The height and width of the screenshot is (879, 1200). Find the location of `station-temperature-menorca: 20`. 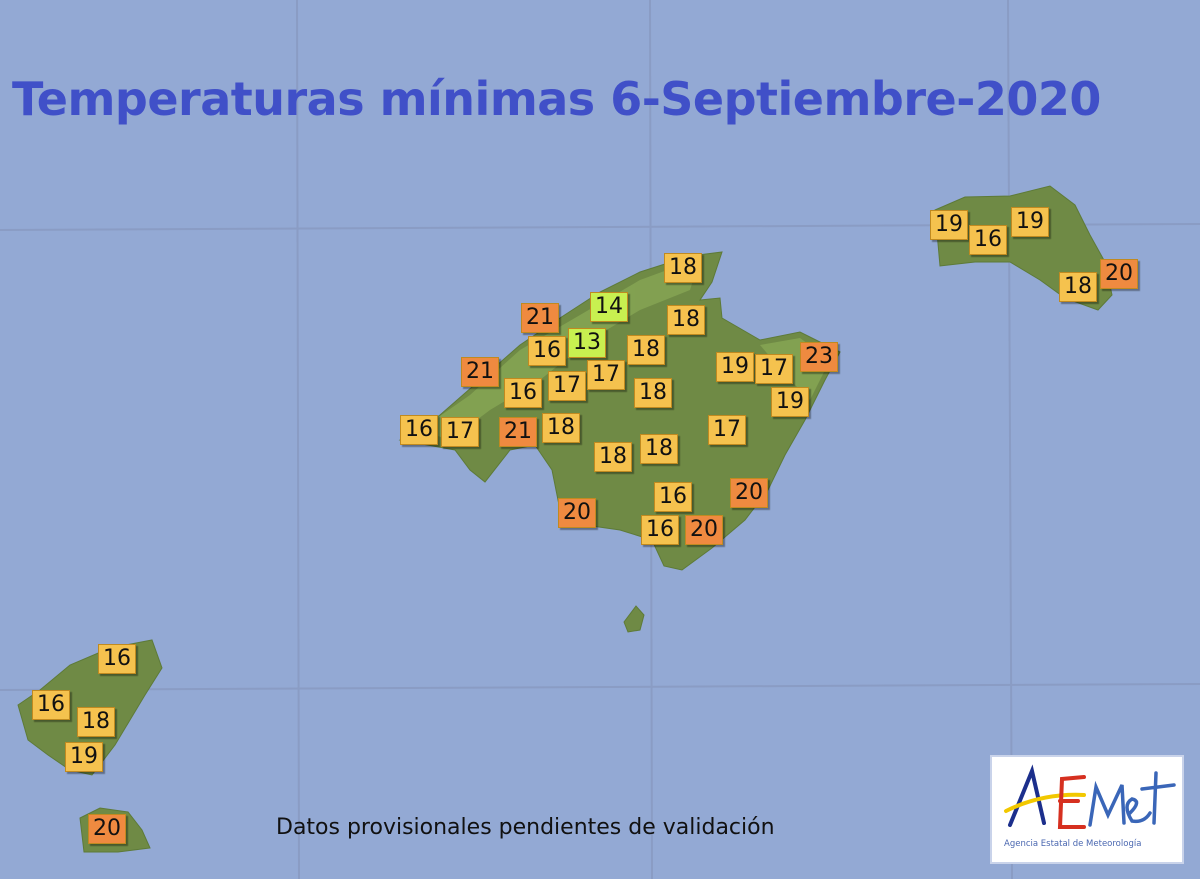

station-temperature-menorca: 20 is located at coordinates (1119, 274).